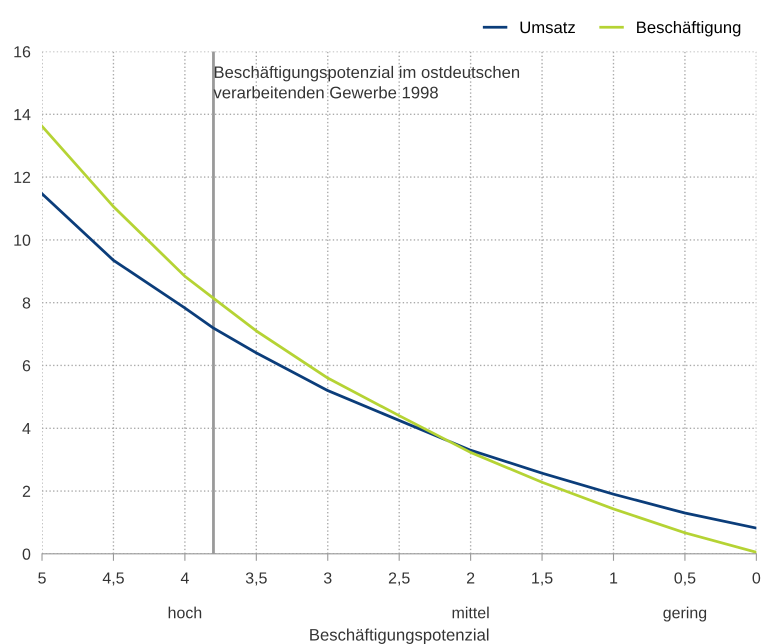 This screenshot has height=644, width=764. What do you see at coordinates (685, 579) in the screenshot?
I see `x-tick-label: 0,5` at bounding box center [685, 579].